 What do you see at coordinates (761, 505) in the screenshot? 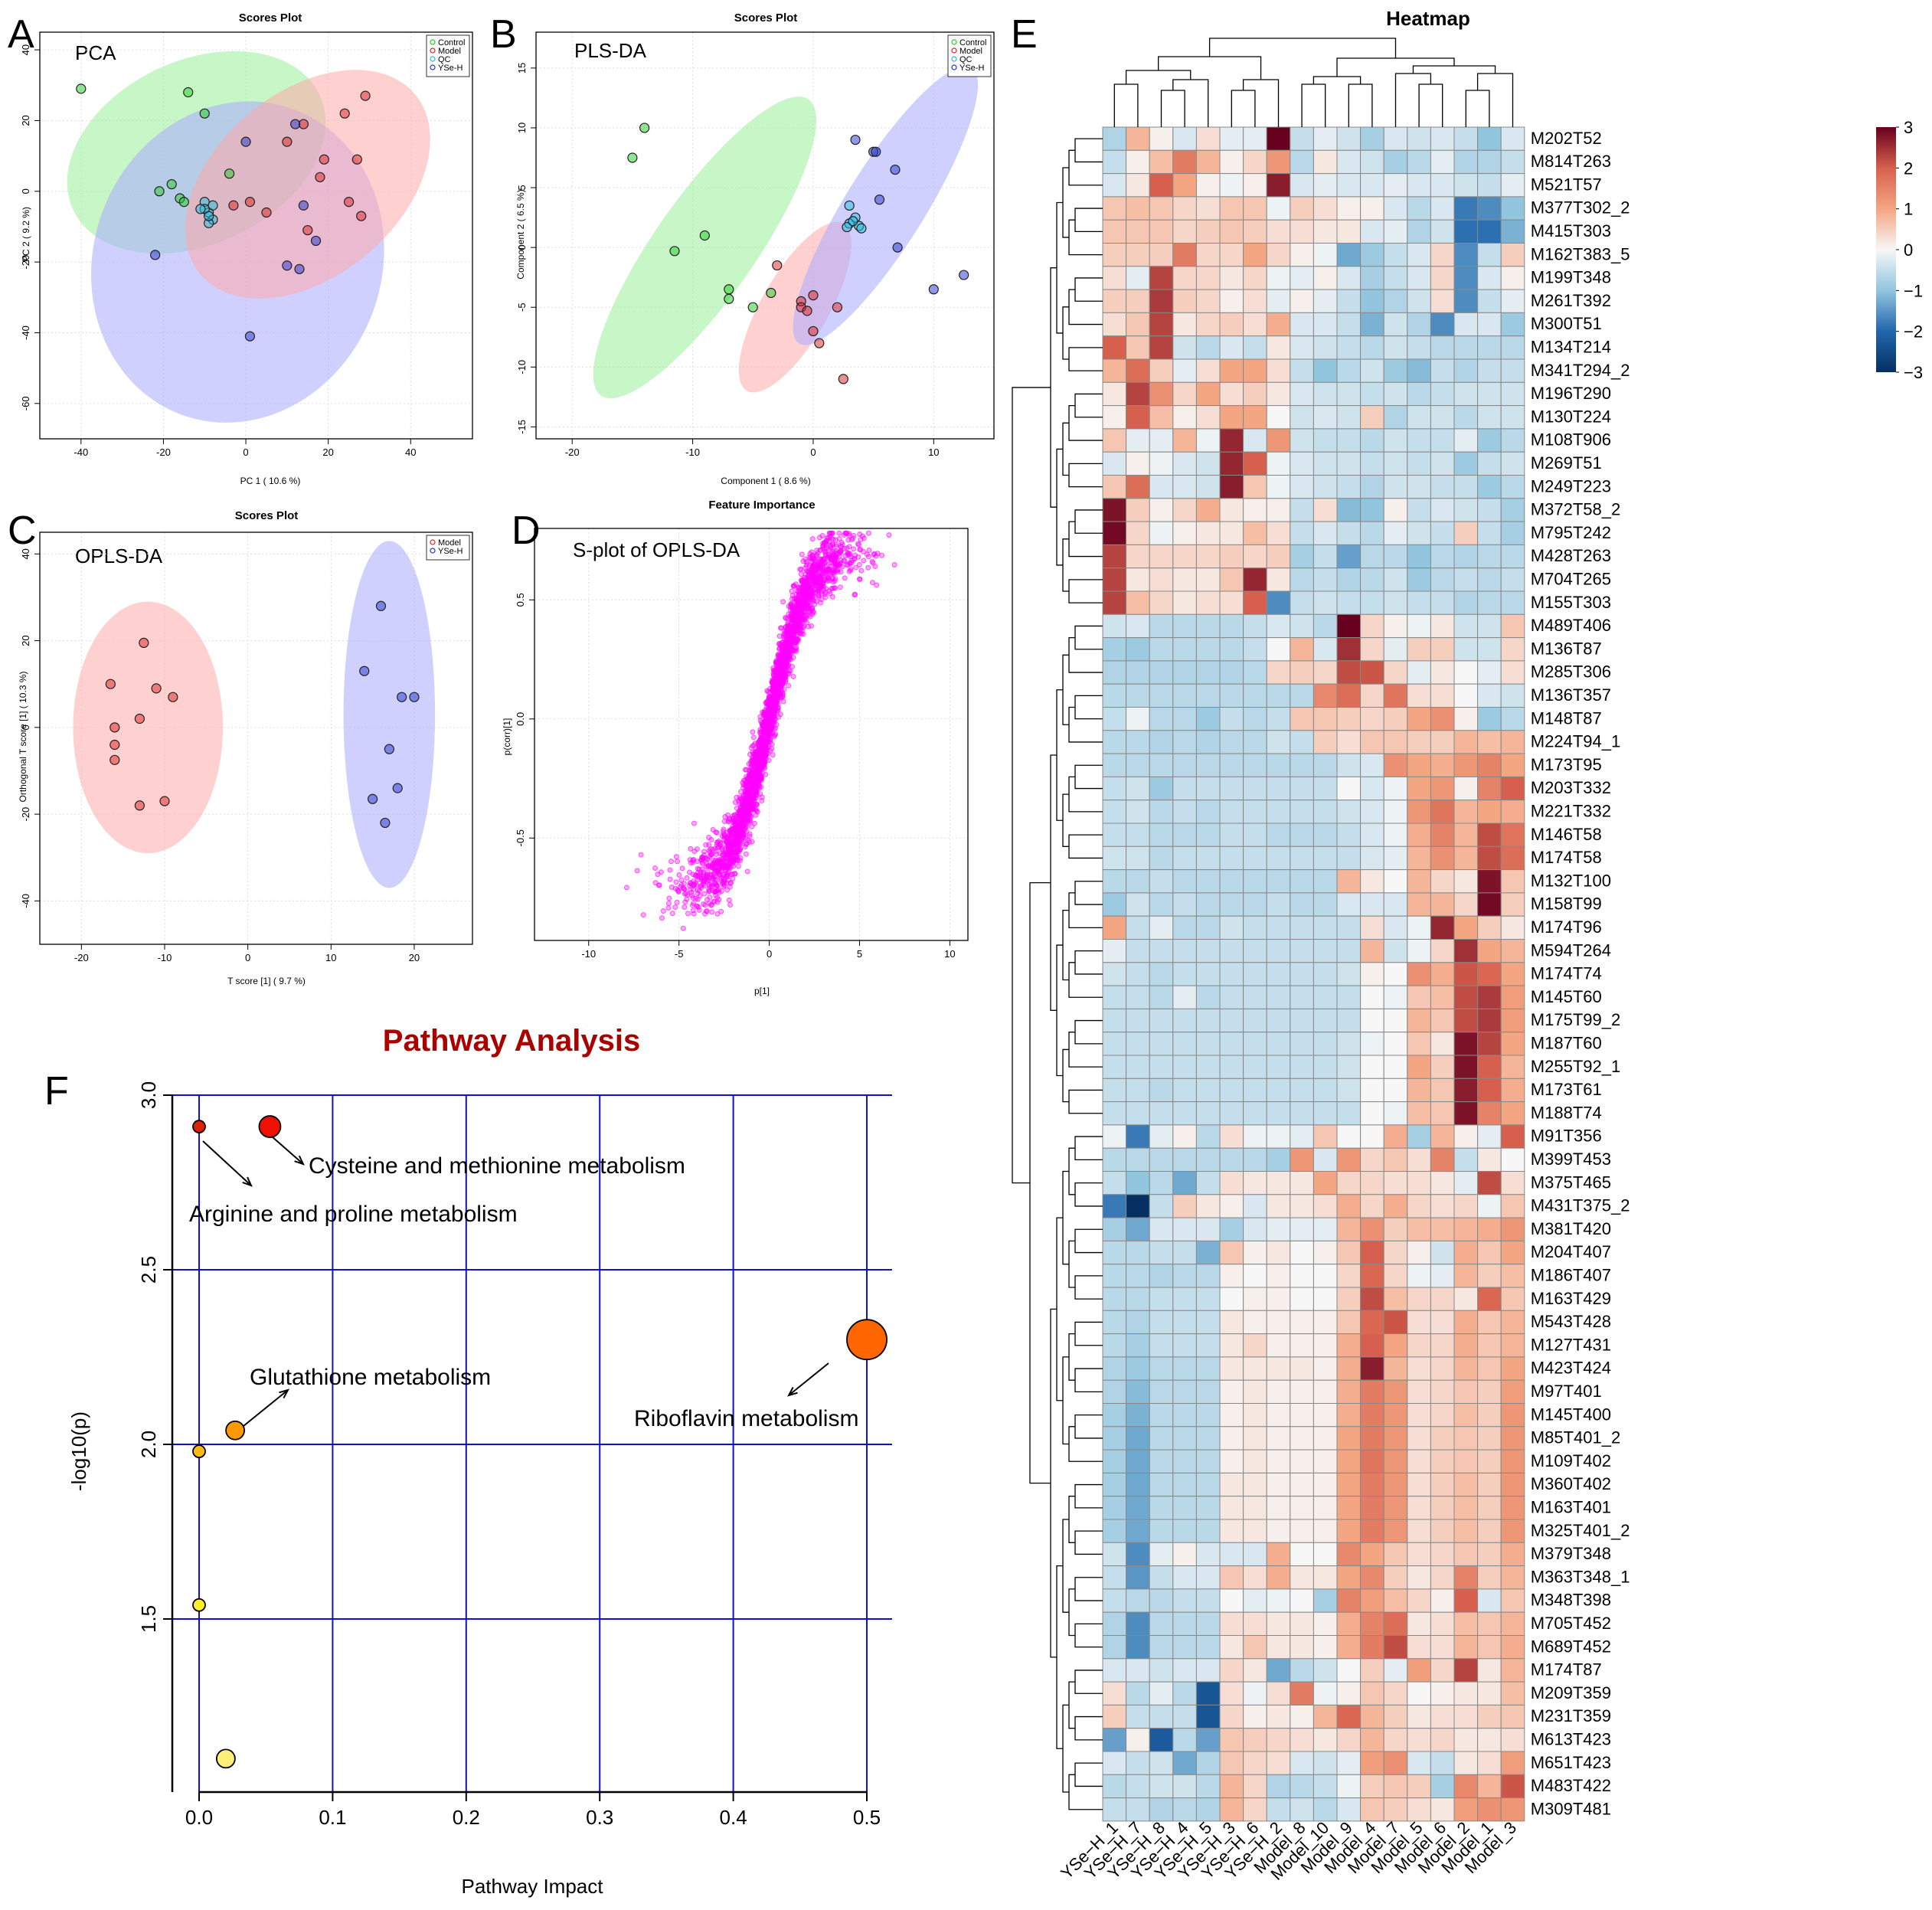
I see `splot-title: Feature Importance` at bounding box center [761, 505].